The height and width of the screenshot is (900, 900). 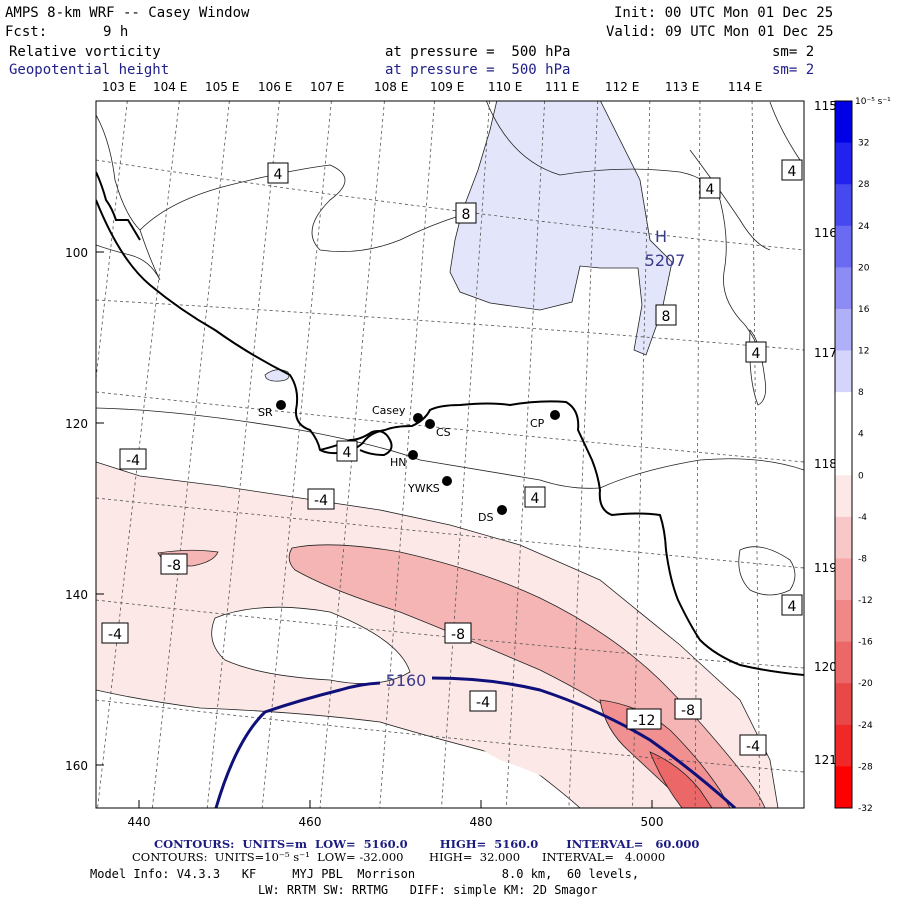 What do you see at coordinates (861, 435) in the screenshot?
I see `colorbar-tick: 4` at bounding box center [861, 435].